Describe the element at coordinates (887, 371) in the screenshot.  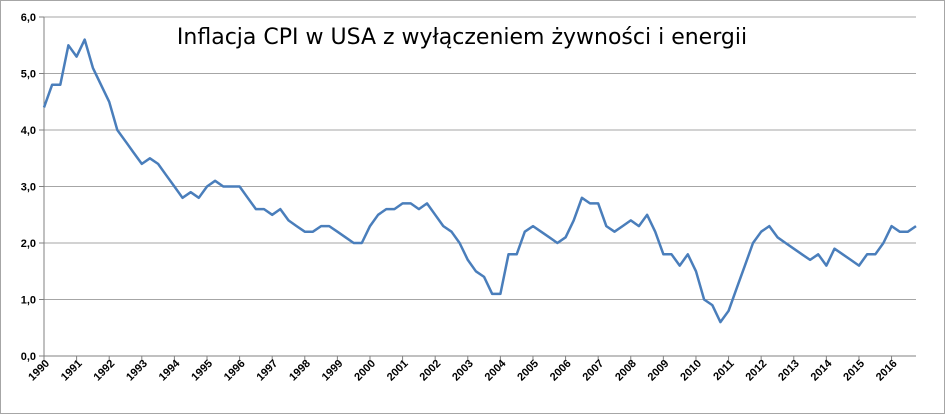
I see `x-tick-label: 2016` at that location.